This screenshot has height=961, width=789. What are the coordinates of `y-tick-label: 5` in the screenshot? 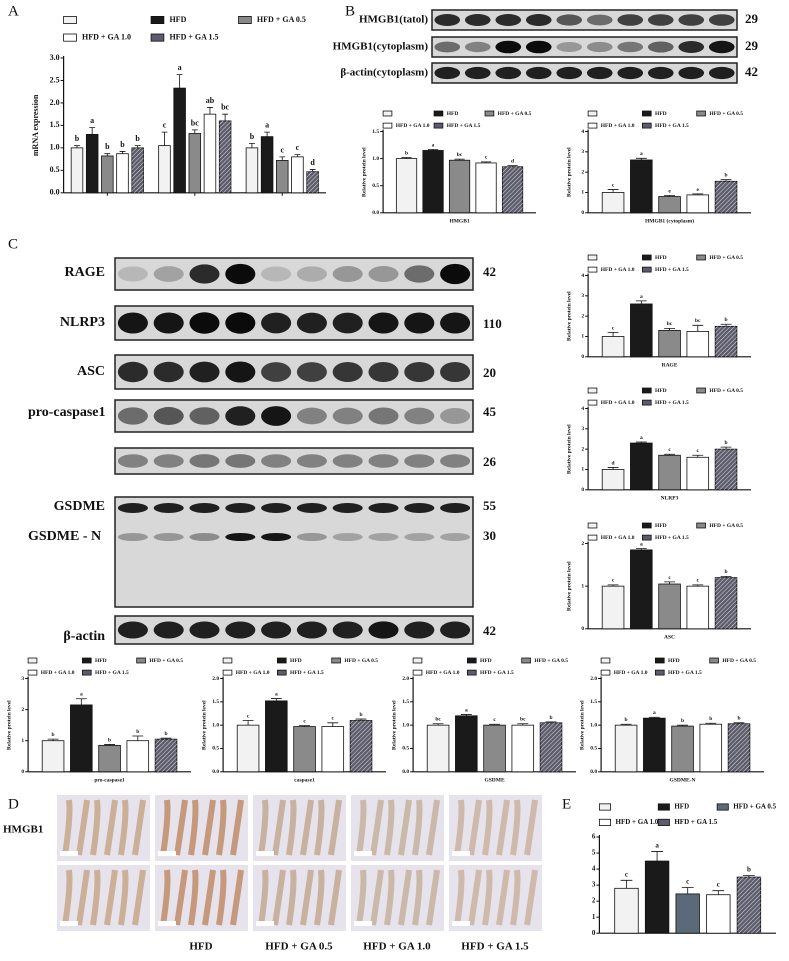 It's located at (594, 853).